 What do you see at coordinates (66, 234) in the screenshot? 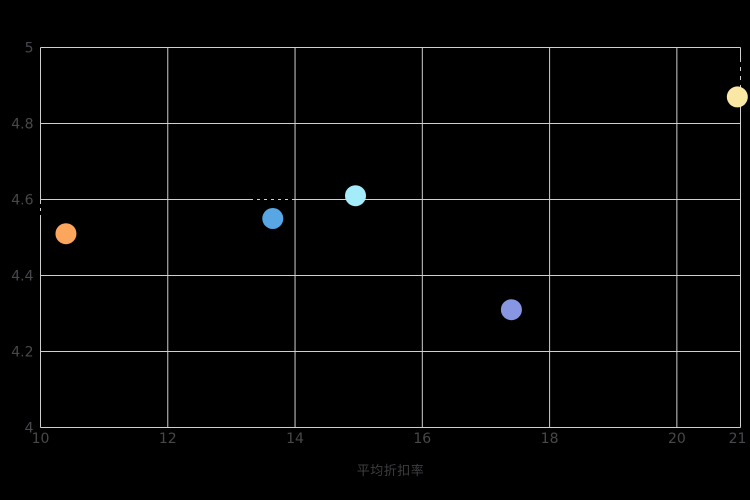
I see `data-point-orange` at bounding box center [66, 234].